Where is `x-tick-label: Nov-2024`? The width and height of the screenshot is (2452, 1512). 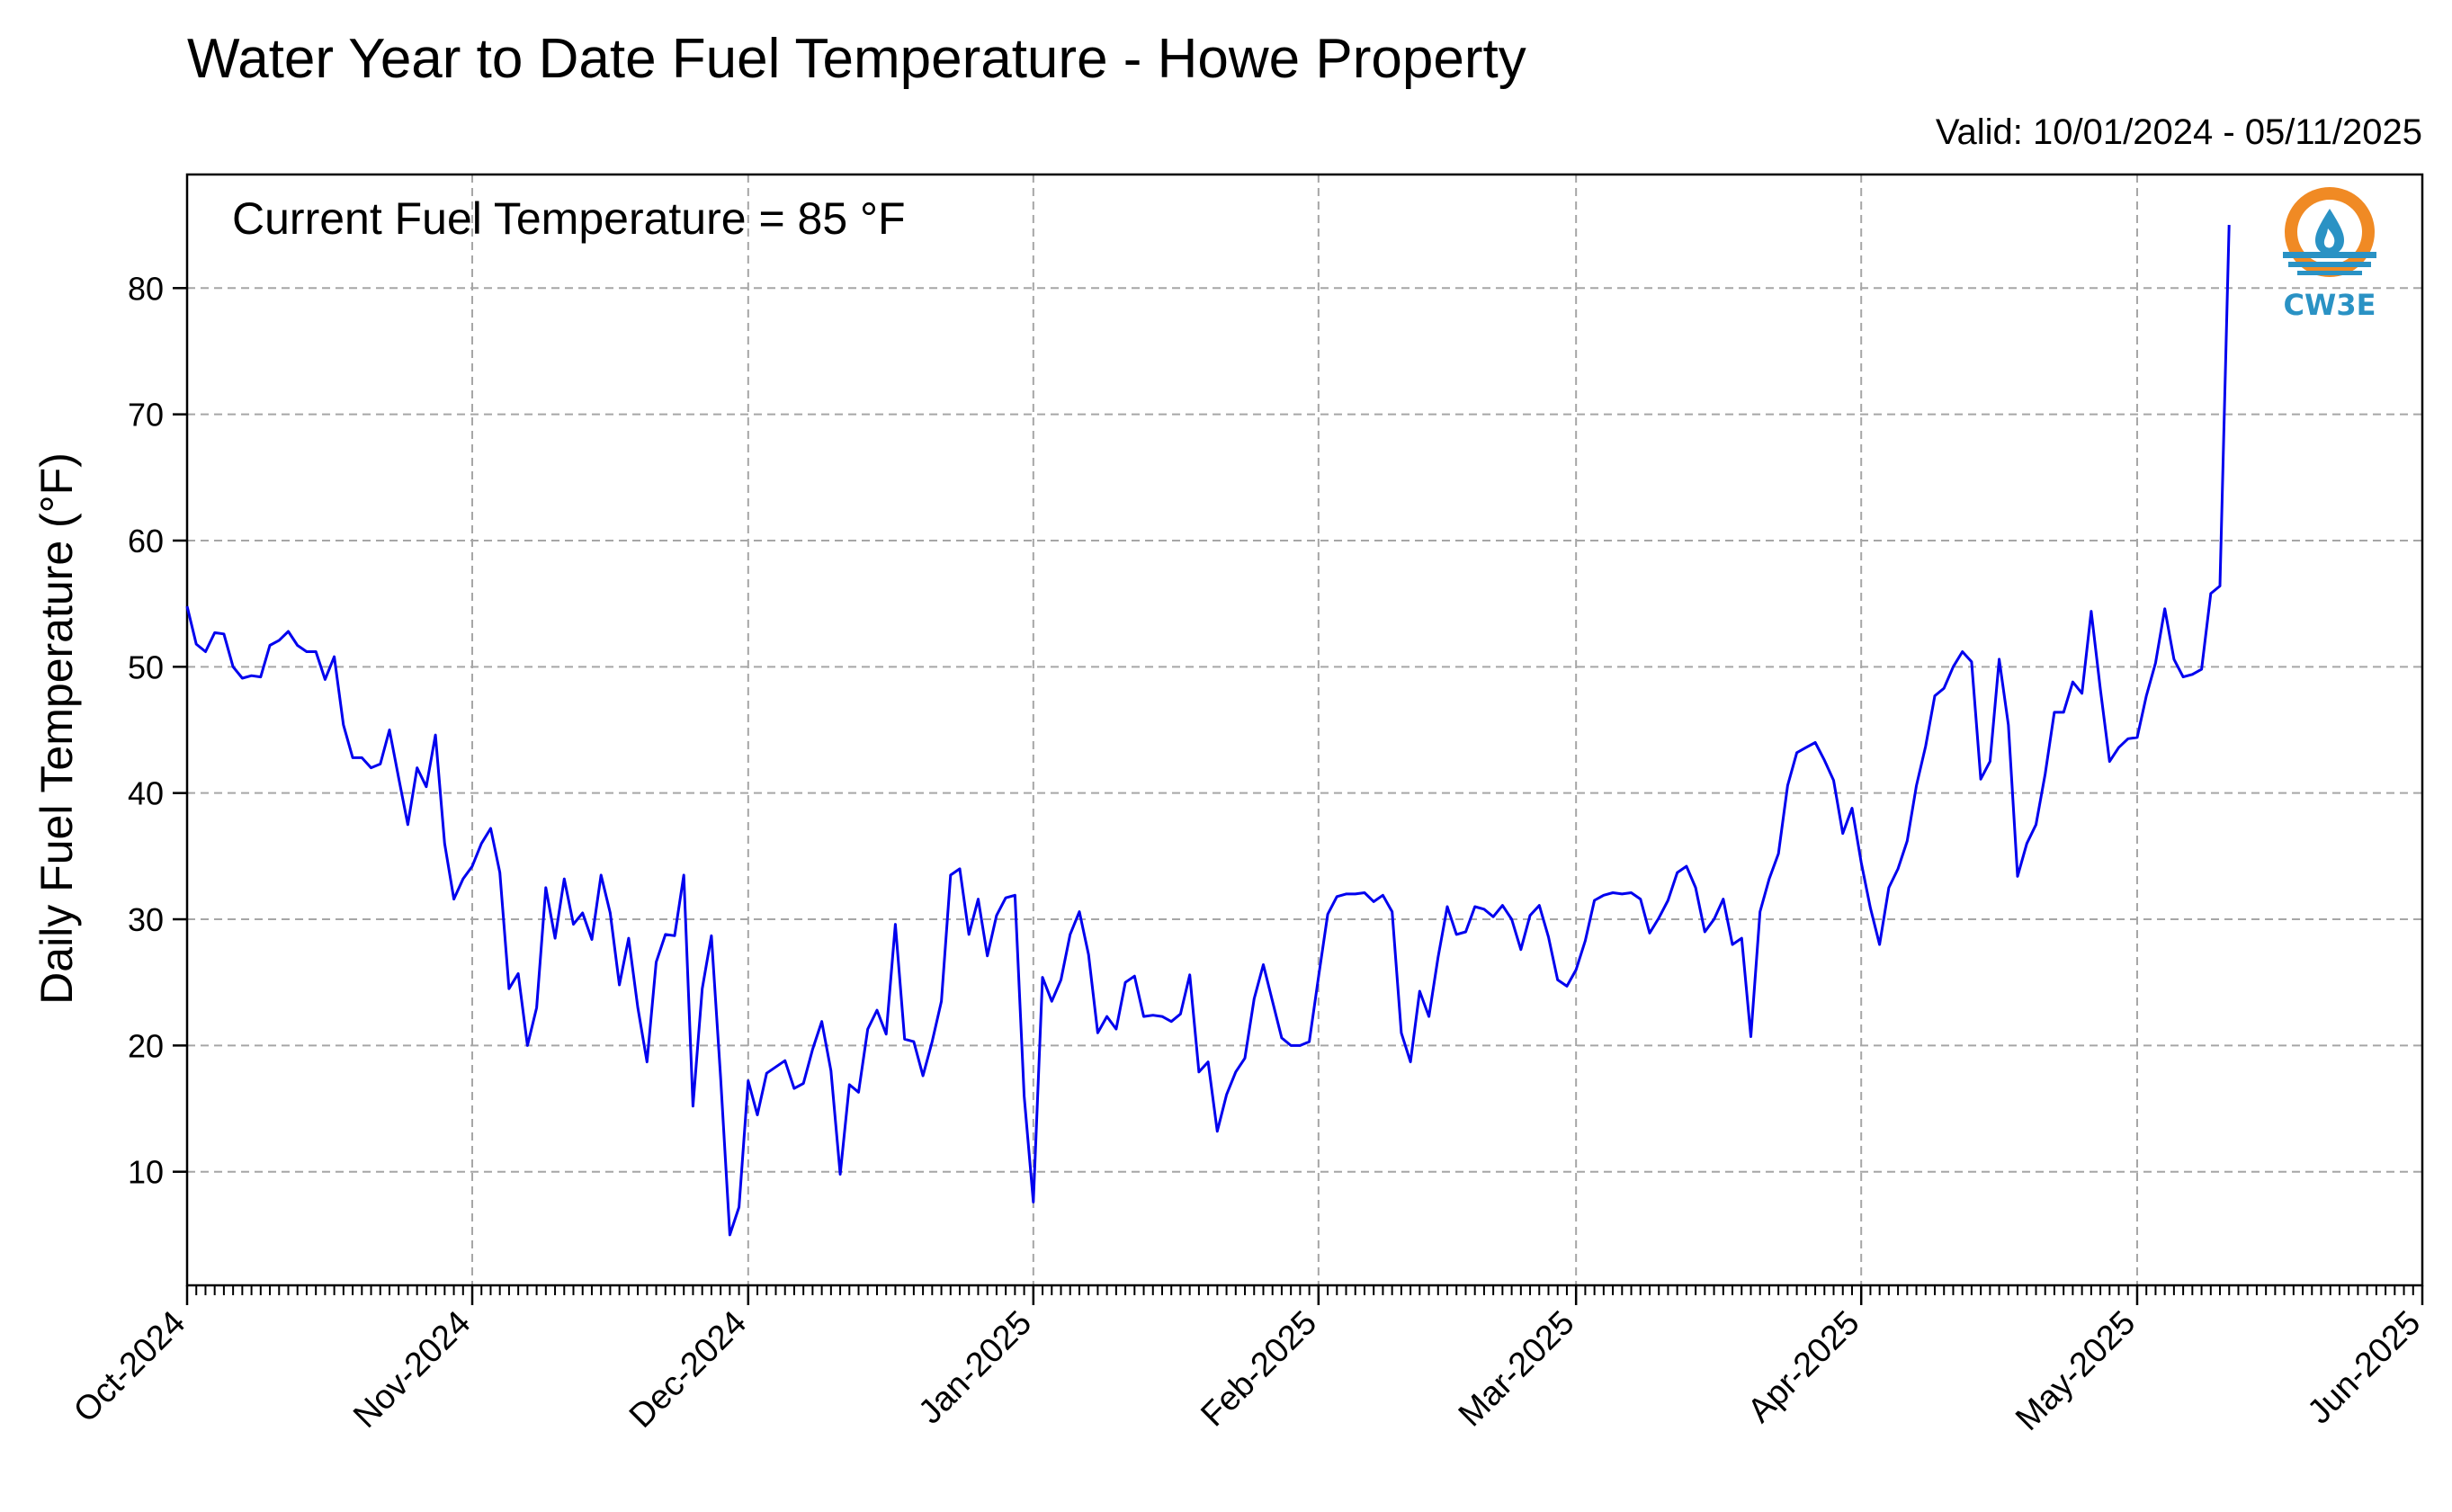
x-tick-label: Nov-2024 is located at coordinates (412, 1370).